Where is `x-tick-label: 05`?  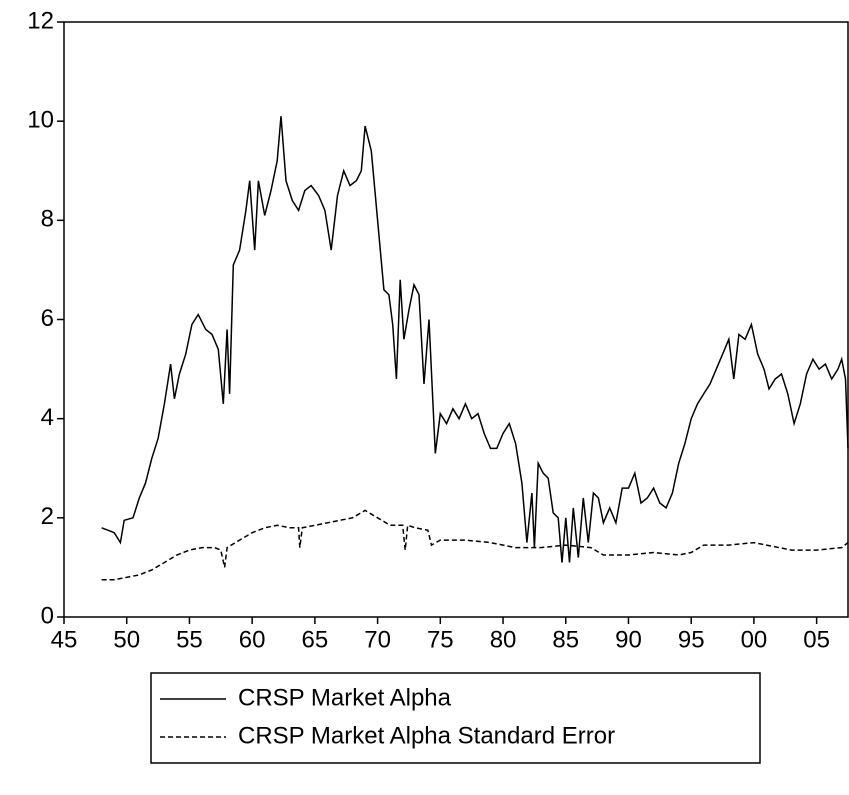
x-tick-label: 05 is located at coordinates (816, 639).